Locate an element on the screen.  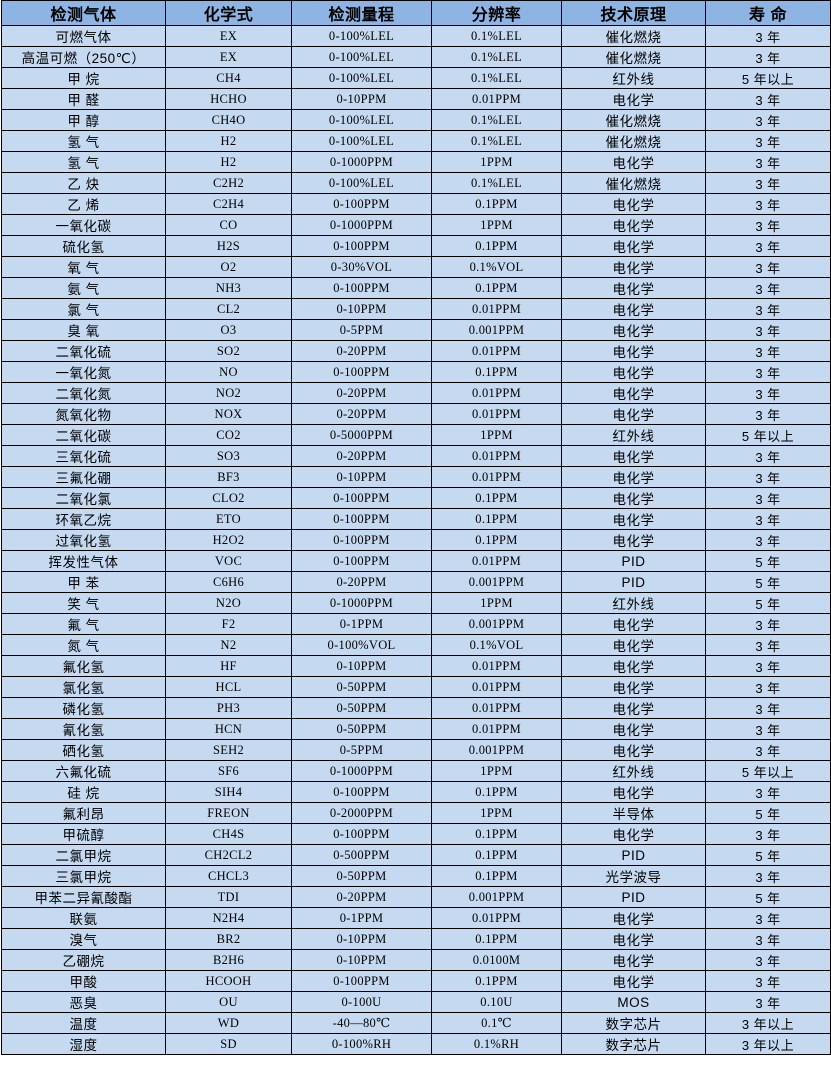
table-row: 过氧化氢 H2O2 0-100PPM 0.1PPM 电化学 3 年 is located at coordinates (416, 540).